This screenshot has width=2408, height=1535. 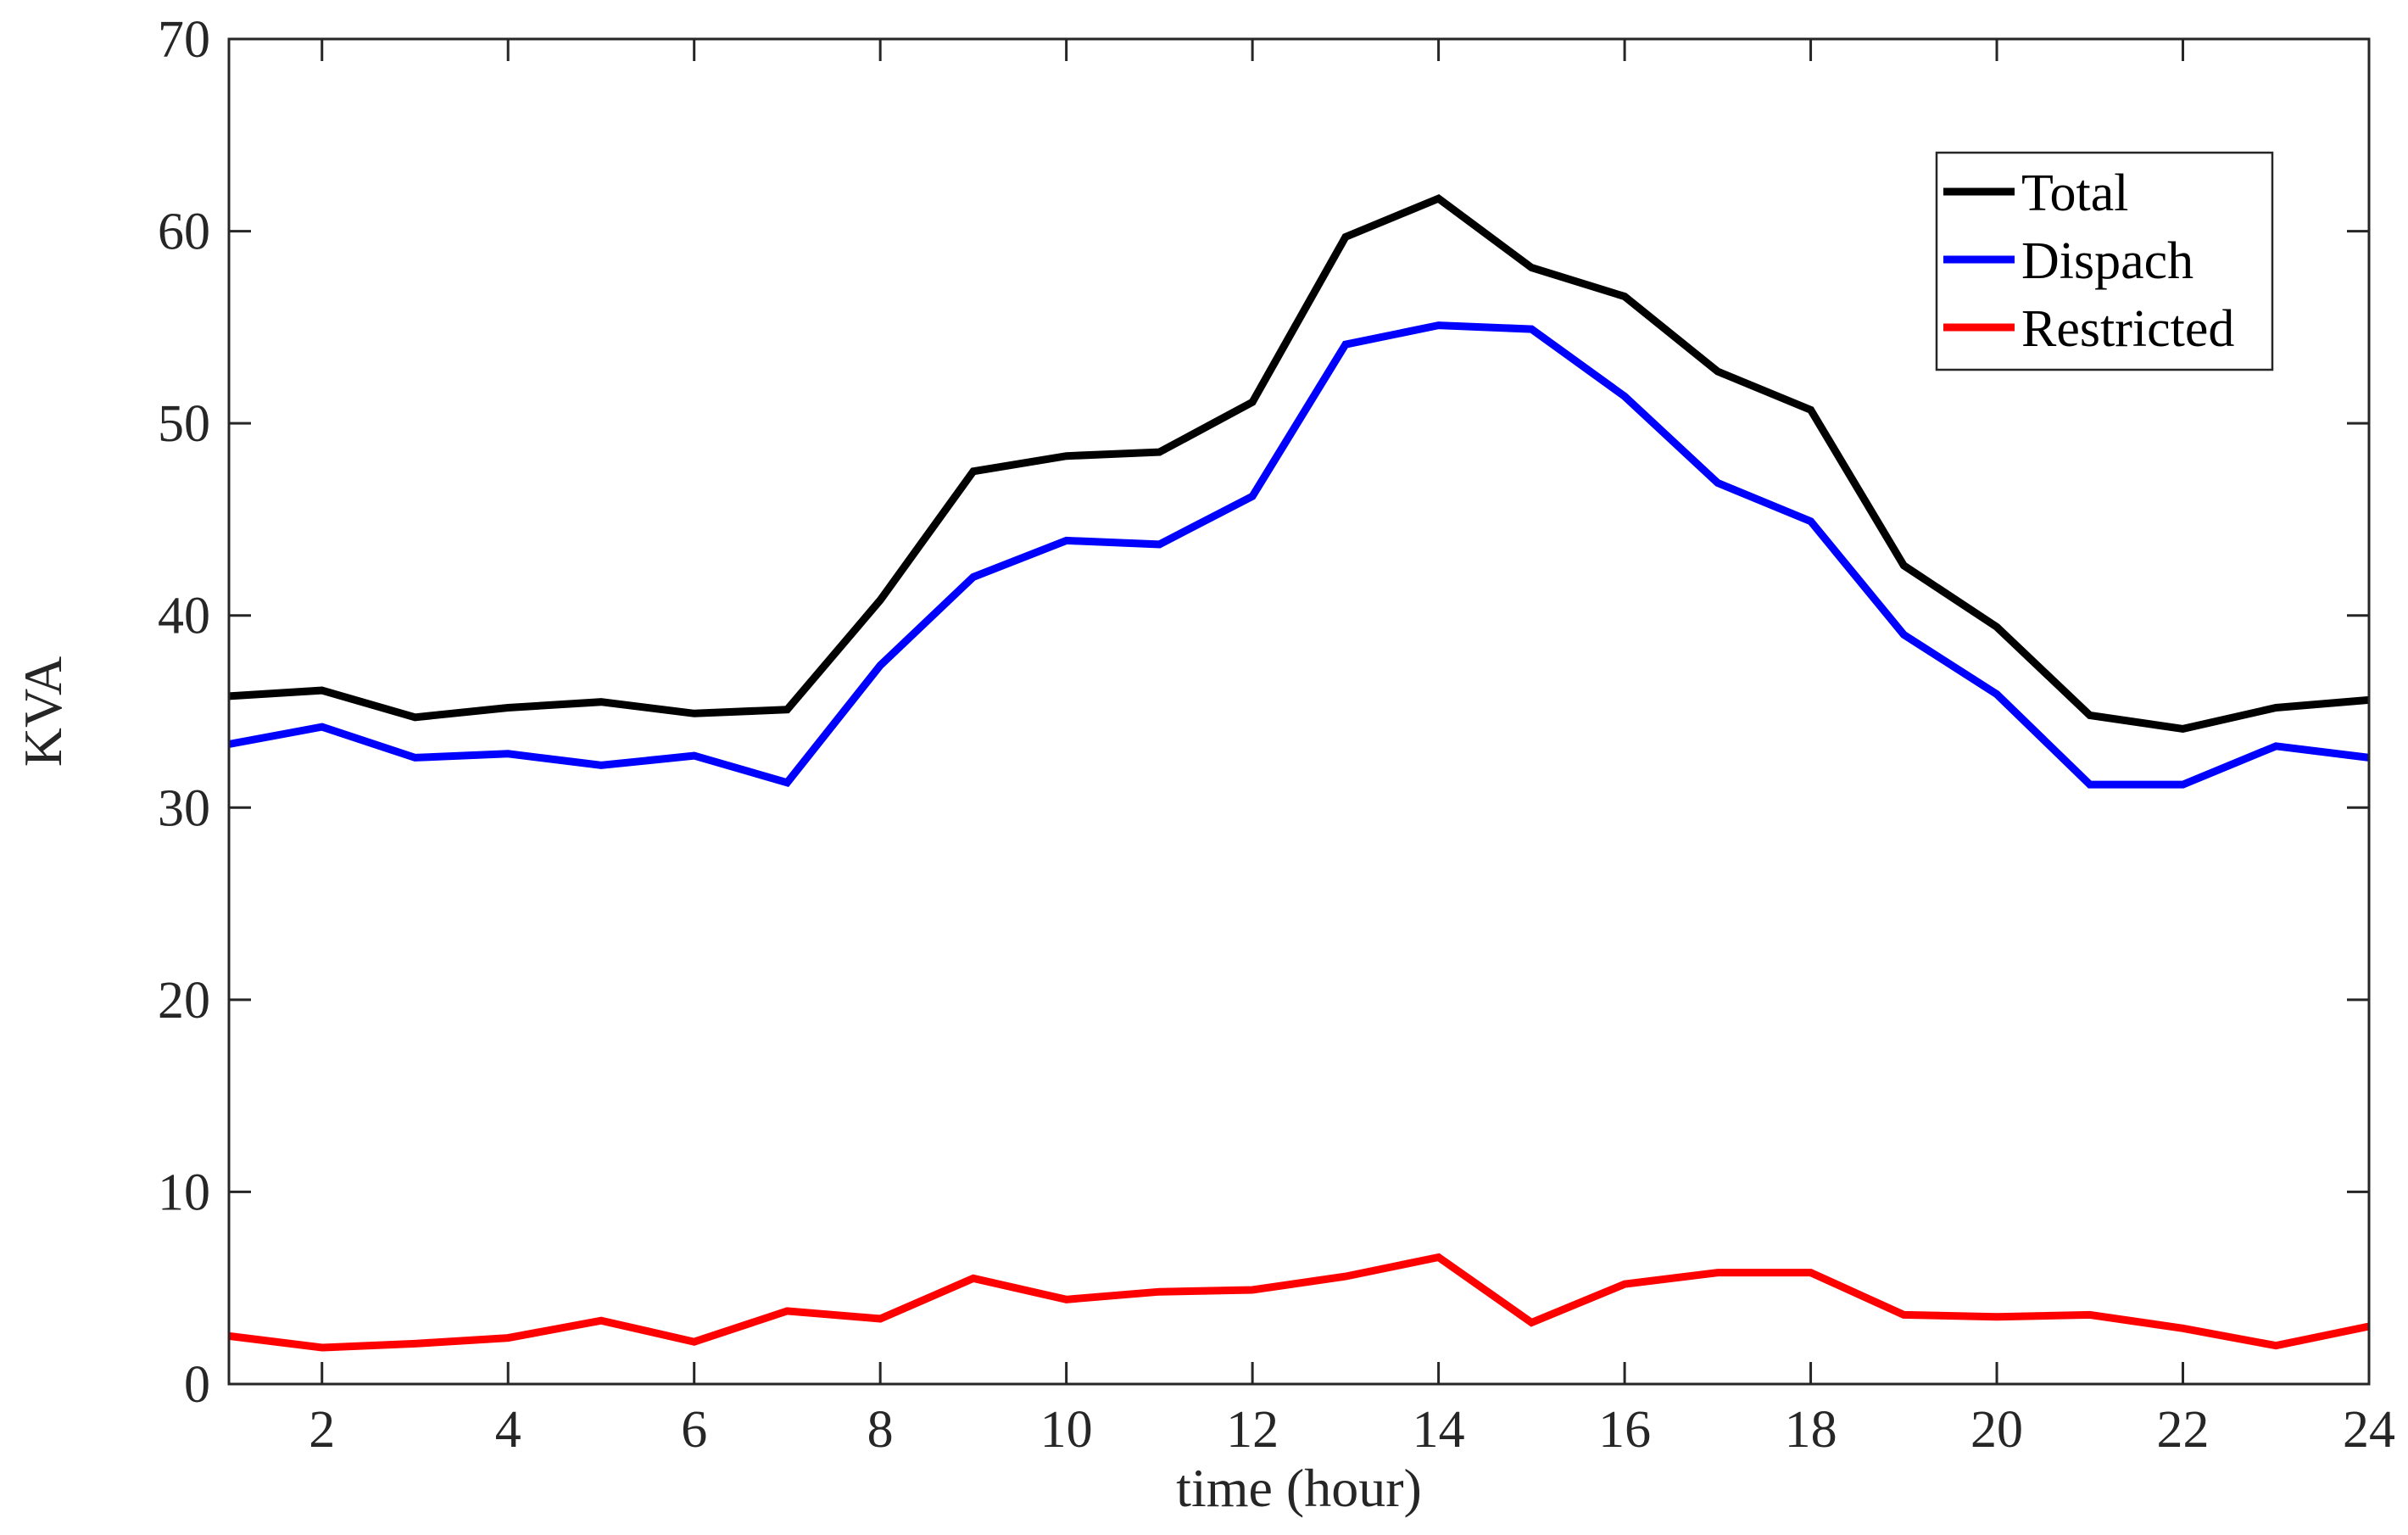 What do you see at coordinates (508, 1430) in the screenshot?
I see `x-tick-label: 4` at bounding box center [508, 1430].